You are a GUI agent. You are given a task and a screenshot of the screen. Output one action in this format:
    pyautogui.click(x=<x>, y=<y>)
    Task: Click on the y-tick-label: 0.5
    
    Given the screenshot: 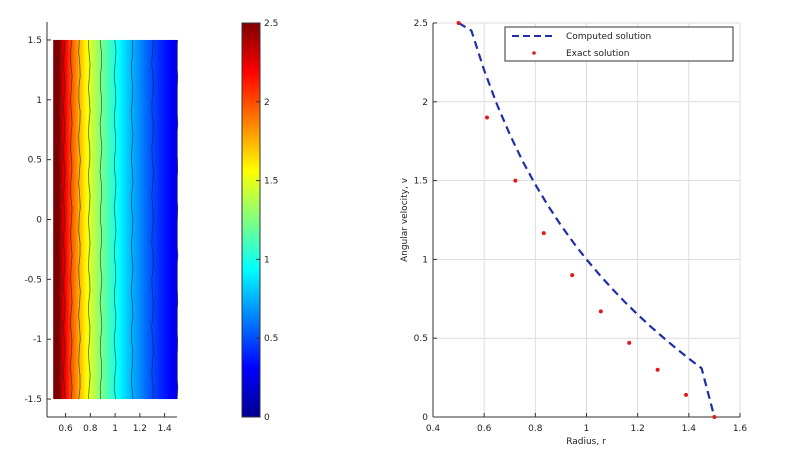 What is the action you would take?
    pyautogui.click(x=421, y=339)
    